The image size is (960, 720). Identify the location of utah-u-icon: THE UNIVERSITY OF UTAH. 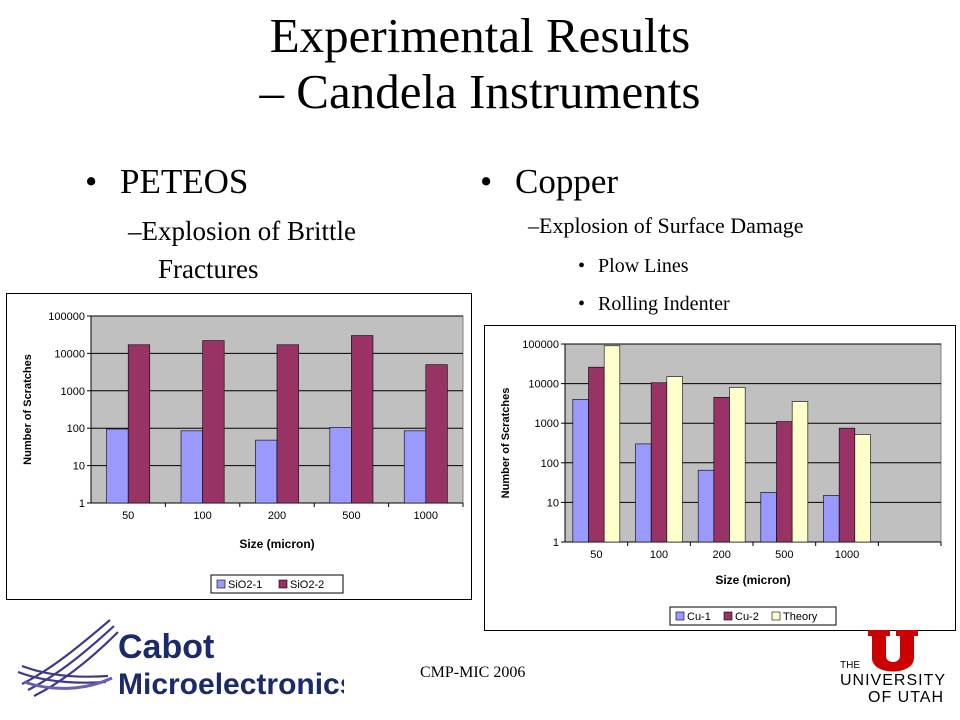
(893, 668).